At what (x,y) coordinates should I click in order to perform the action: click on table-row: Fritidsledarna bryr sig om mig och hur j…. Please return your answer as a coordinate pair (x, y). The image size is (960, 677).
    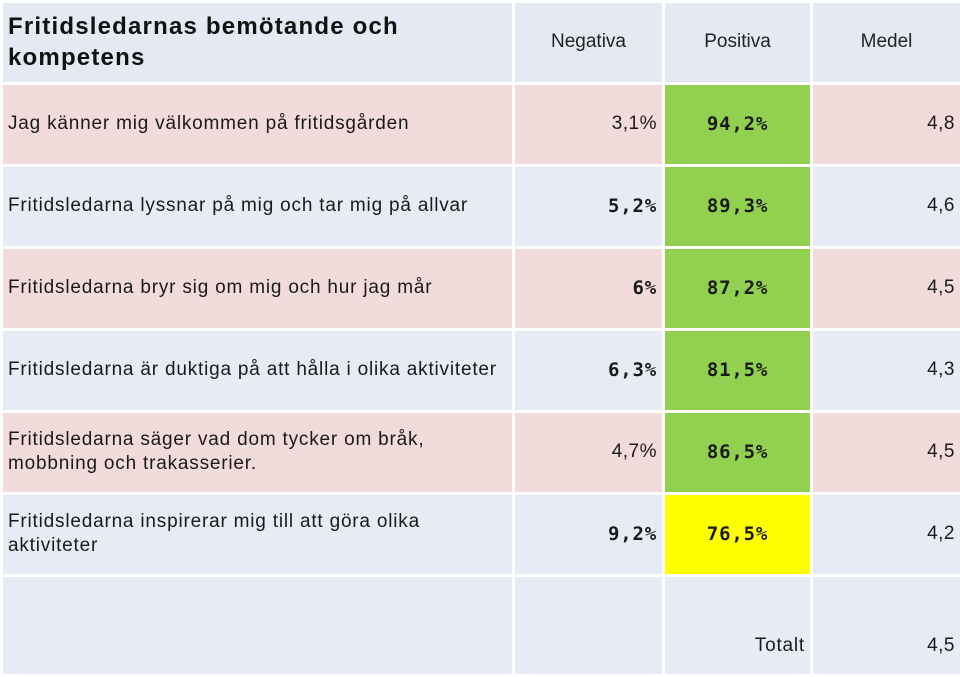
    Looking at the image, I should click on (480, 288).